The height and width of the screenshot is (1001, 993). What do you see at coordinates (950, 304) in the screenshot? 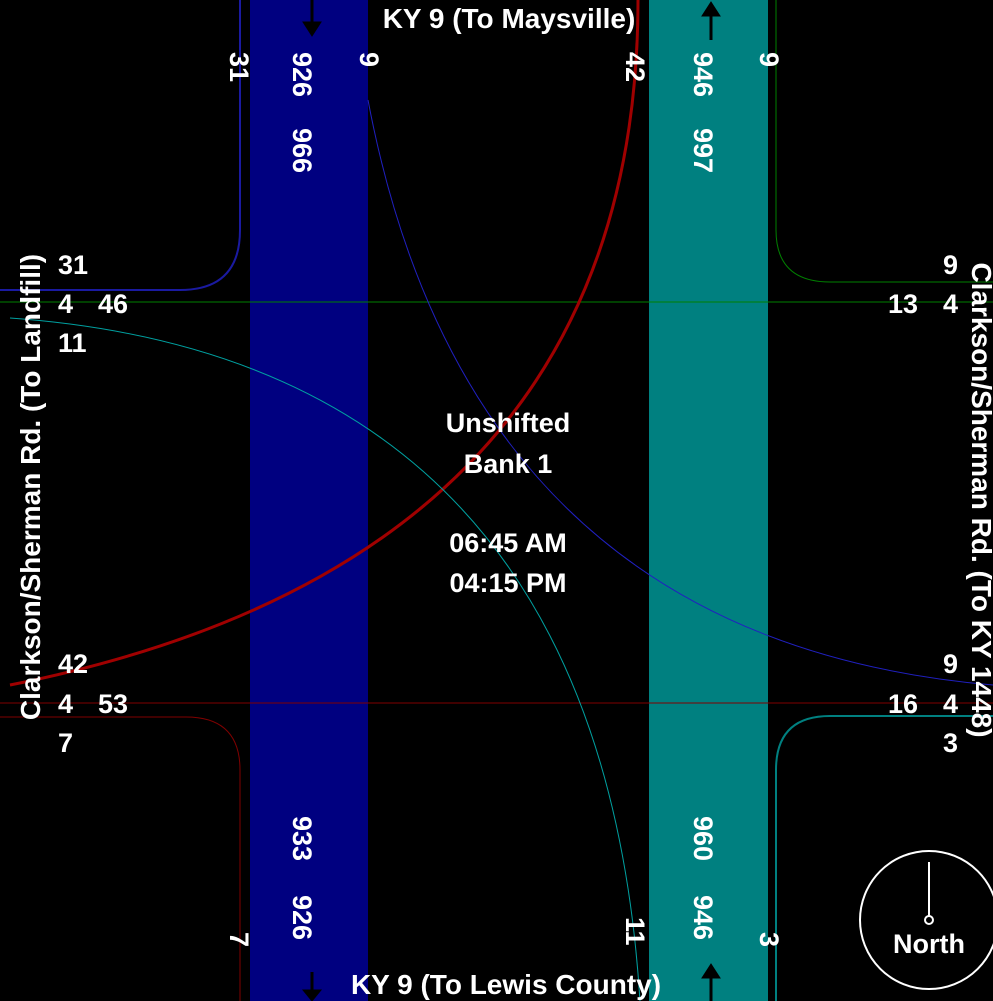
I see `east-mid-right: 4` at bounding box center [950, 304].